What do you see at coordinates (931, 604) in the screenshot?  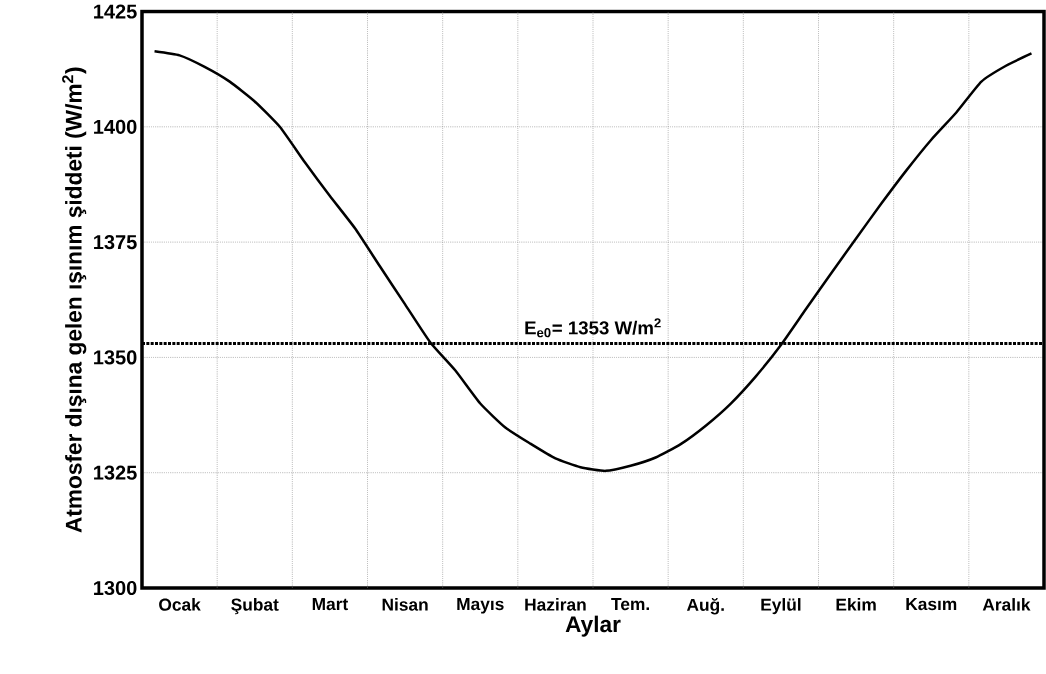 I see `x-tick-label: Kasım` at bounding box center [931, 604].